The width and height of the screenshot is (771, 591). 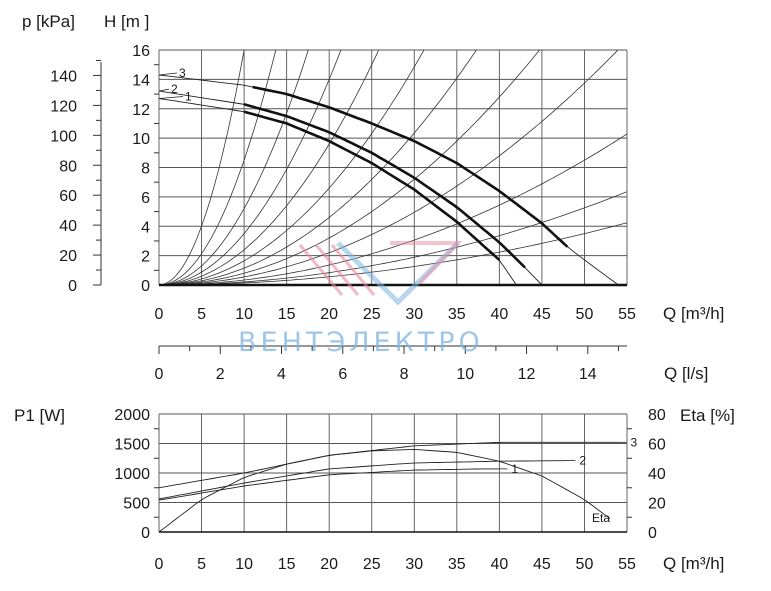 What do you see at coordinates (601, 518) in the screenshot?
I see `eta-curve-label: Eta` at bounding box center [601, 518].